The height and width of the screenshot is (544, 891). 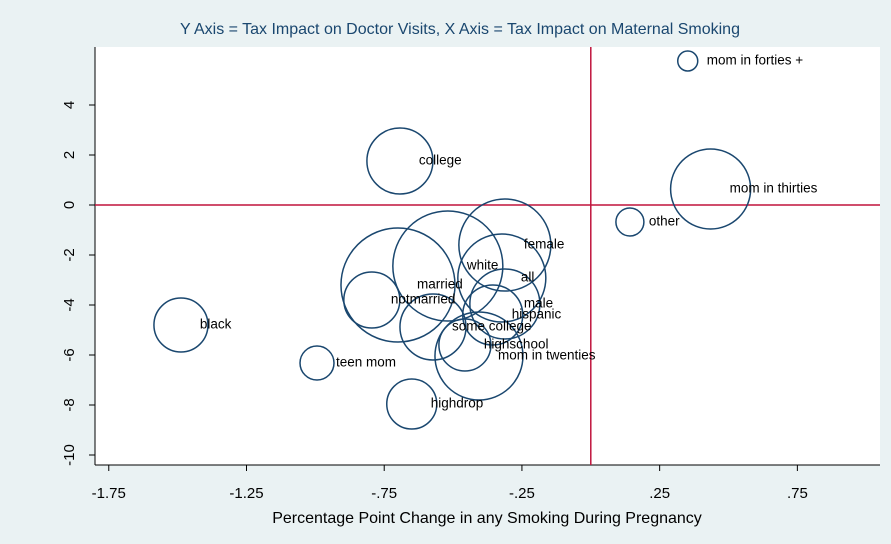 What do you see at coordinates (440, 284) in the screenshot?
I see `bubble-label: married` at bounding box center [440, 284].